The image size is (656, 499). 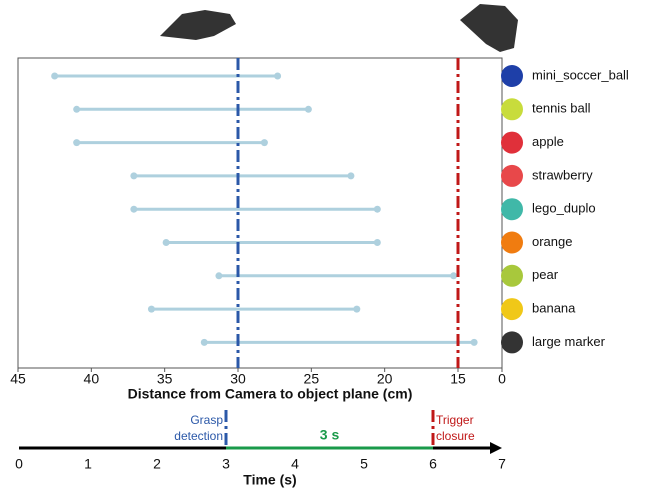 I want to click on category-label: orange, so click(x=552, y=241).